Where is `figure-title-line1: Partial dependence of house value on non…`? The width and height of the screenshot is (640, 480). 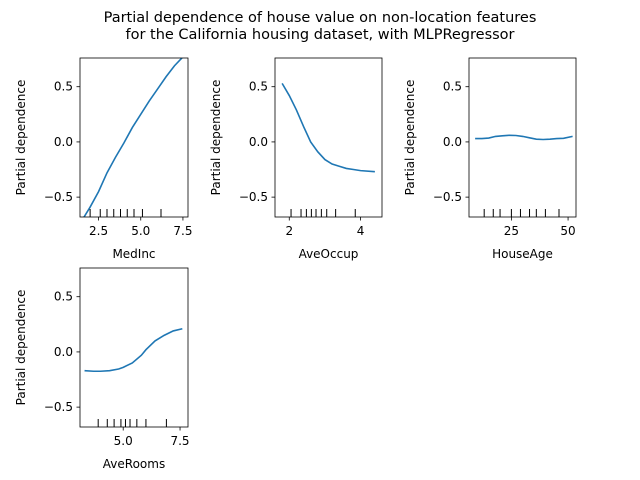 figure-title-line1: Partial dependence of house value on non… is located at coordinates (320, 18).